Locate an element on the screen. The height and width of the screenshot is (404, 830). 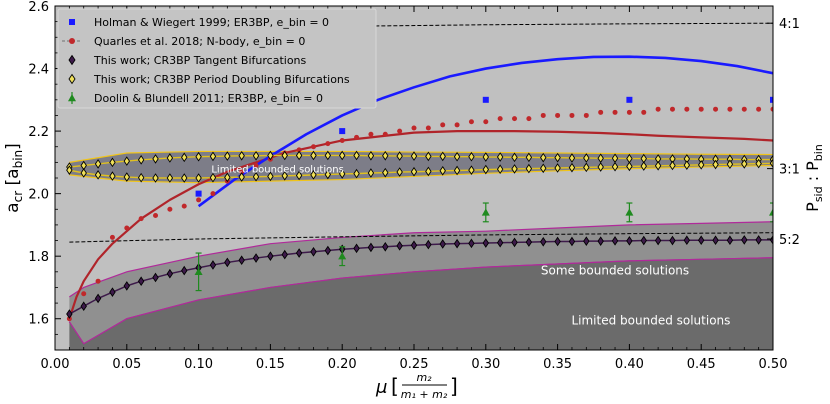
right-axis-label: Psid : Pbin is located at coordinates (814, 178).